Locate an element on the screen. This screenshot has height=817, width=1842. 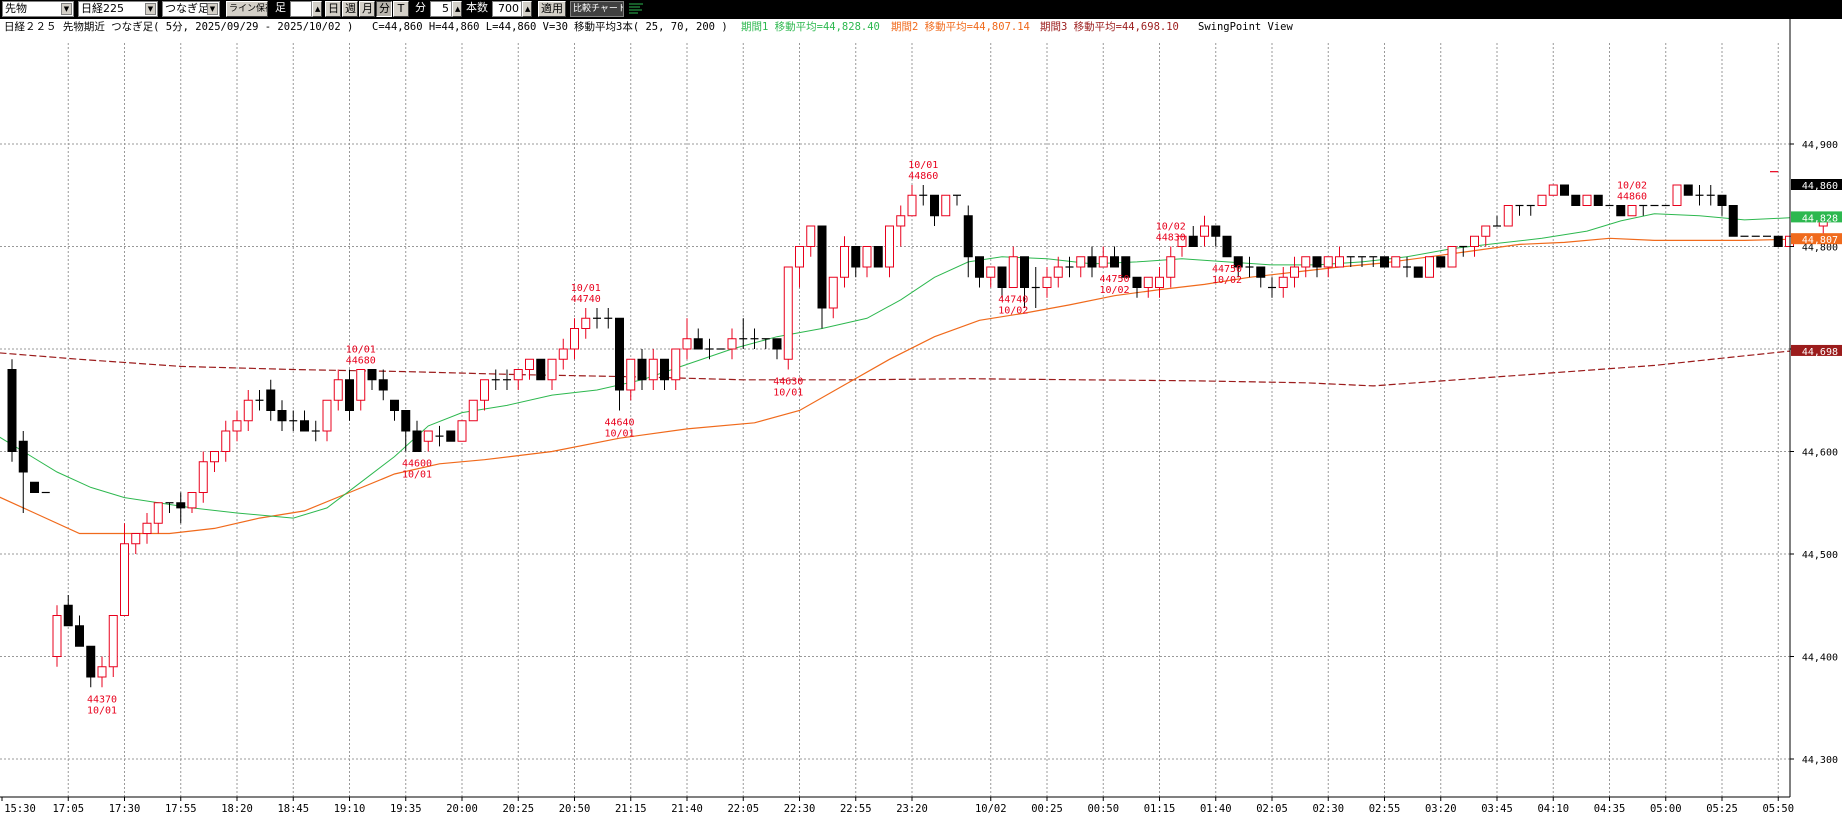
indicator-icon is located at coordinates (636, 9).